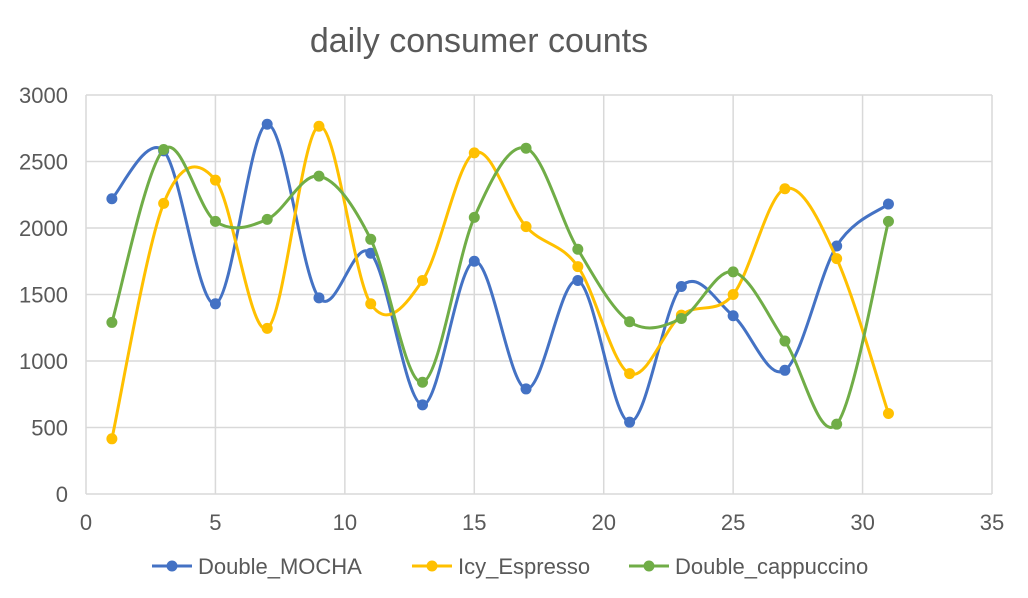 The image size is (1028, 598). Describe the element at coordinates (345, 522) in the screenshot. I see `x-tick-label: 10` at that location.